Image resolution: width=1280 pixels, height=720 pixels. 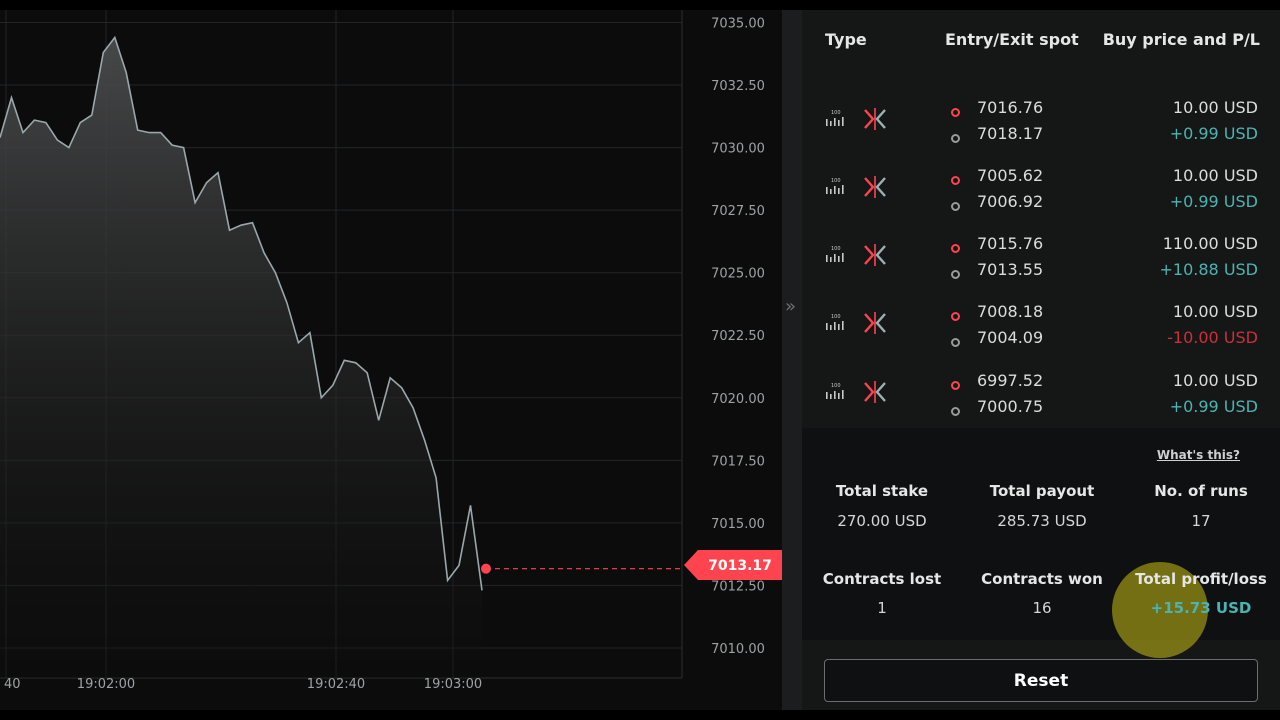 What do you see at coordinates (738, 461) in the screenshot?
I see `y-tick-label: 7017.50` at bounding box center [738, 461].